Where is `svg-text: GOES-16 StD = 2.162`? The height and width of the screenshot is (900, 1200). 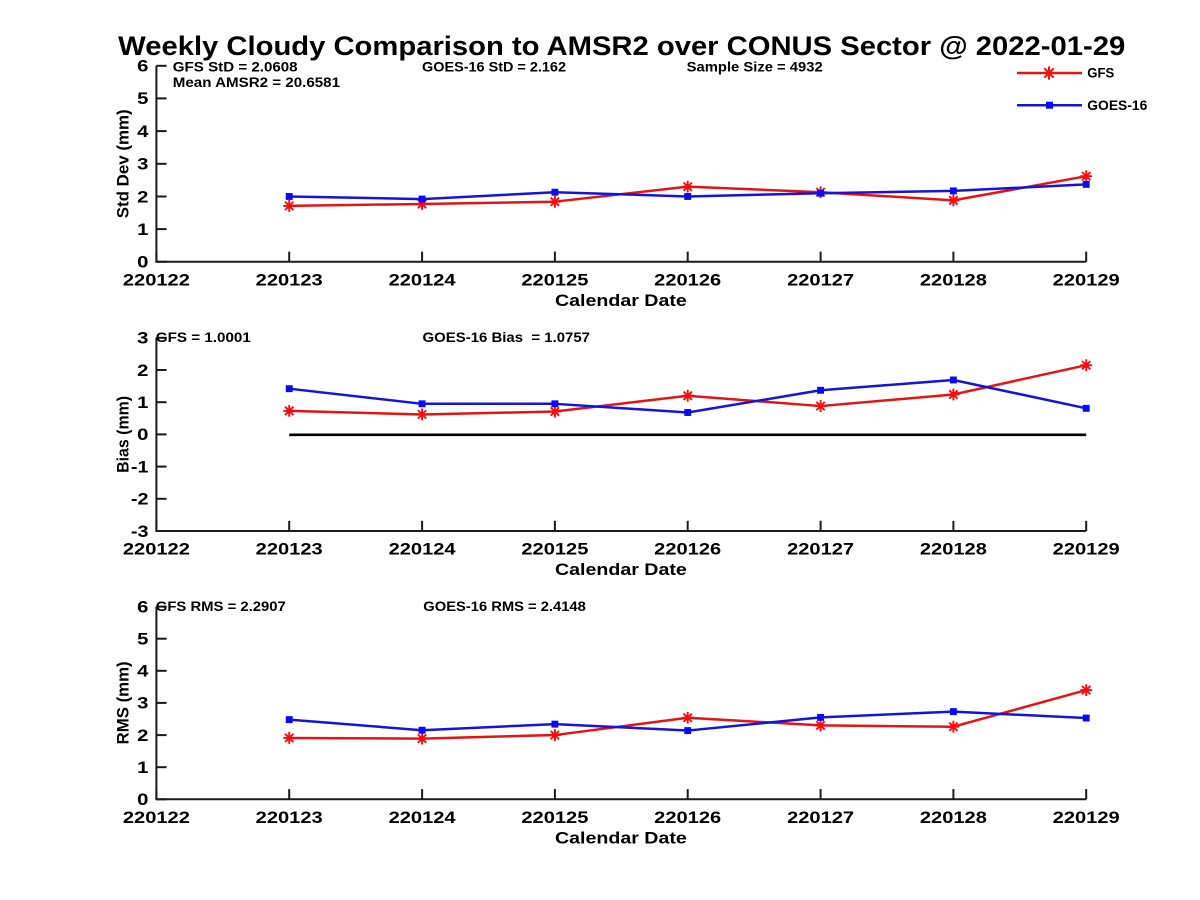 svg-text: GOES-16 StD = 2.162 is located at coordinates (494, 67).